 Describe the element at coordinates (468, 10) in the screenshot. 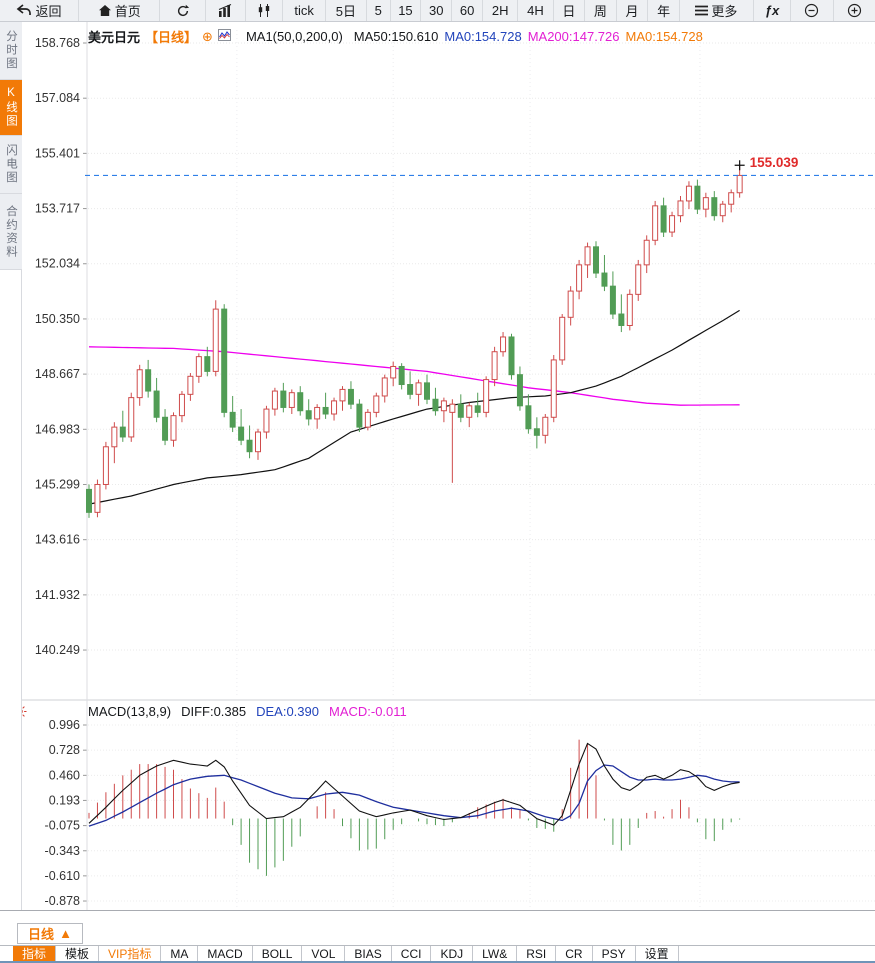

I see `toolbar-m60-button: 60` at that location.